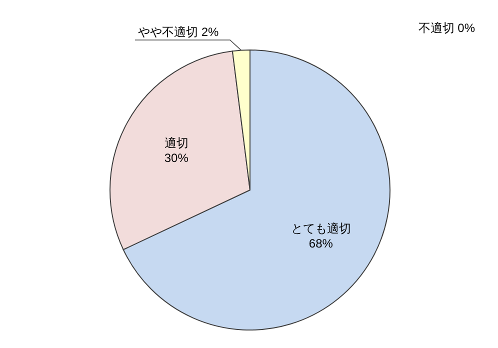 This screenshot has height=348, width=498. Describe the element at coordinates (466, 28) in the screenshot. I see `text: 0%` at that location.